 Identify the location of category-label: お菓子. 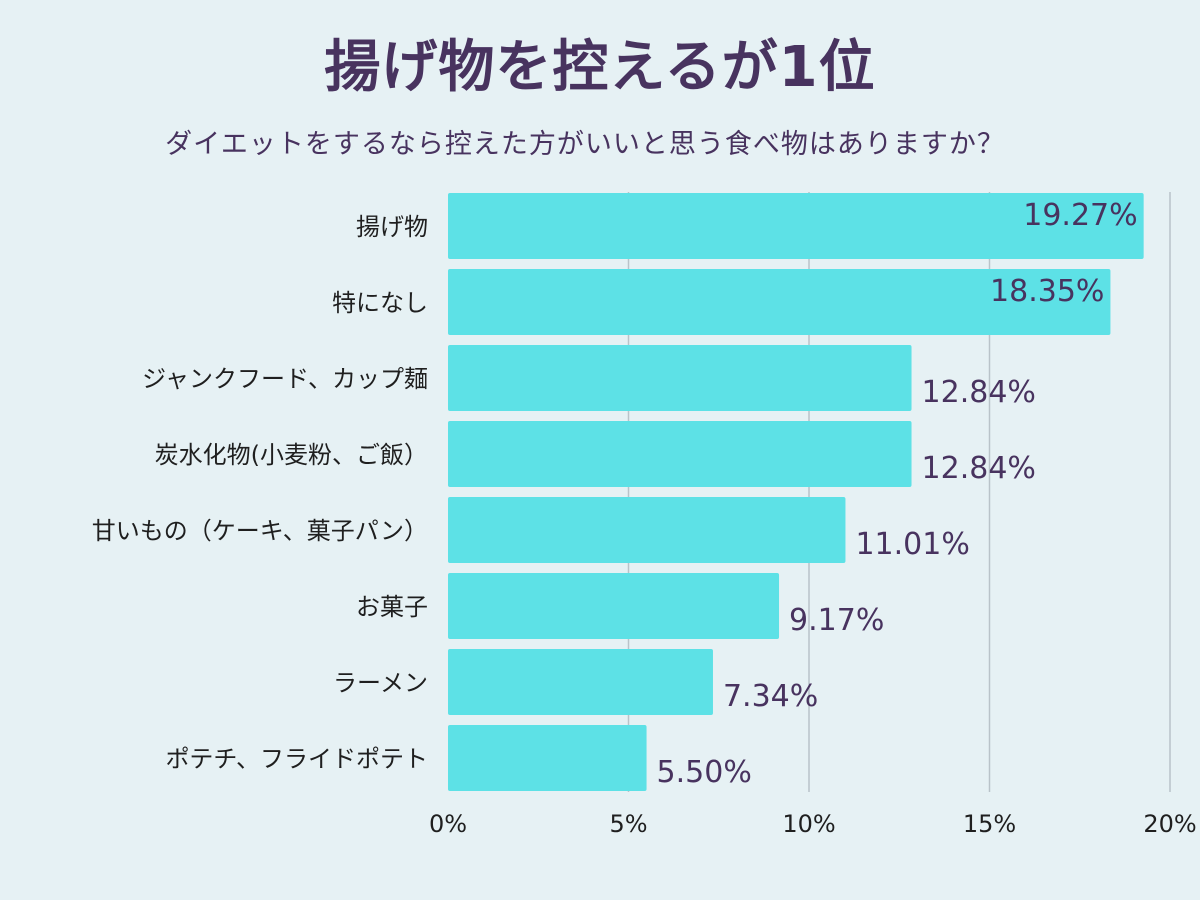
(392, 607).